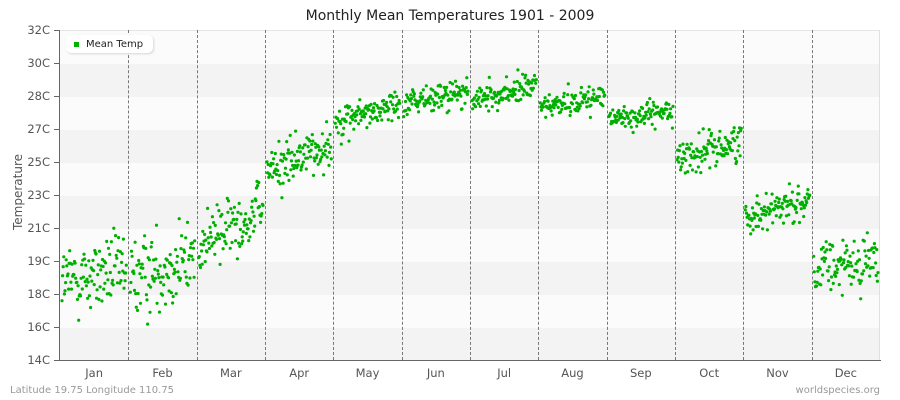 The image size is (900, 400). What do you see at coordinates (38, 228) in the screenshot?
I see `y-tick-label: 21C` at bounding box center [38, 228].